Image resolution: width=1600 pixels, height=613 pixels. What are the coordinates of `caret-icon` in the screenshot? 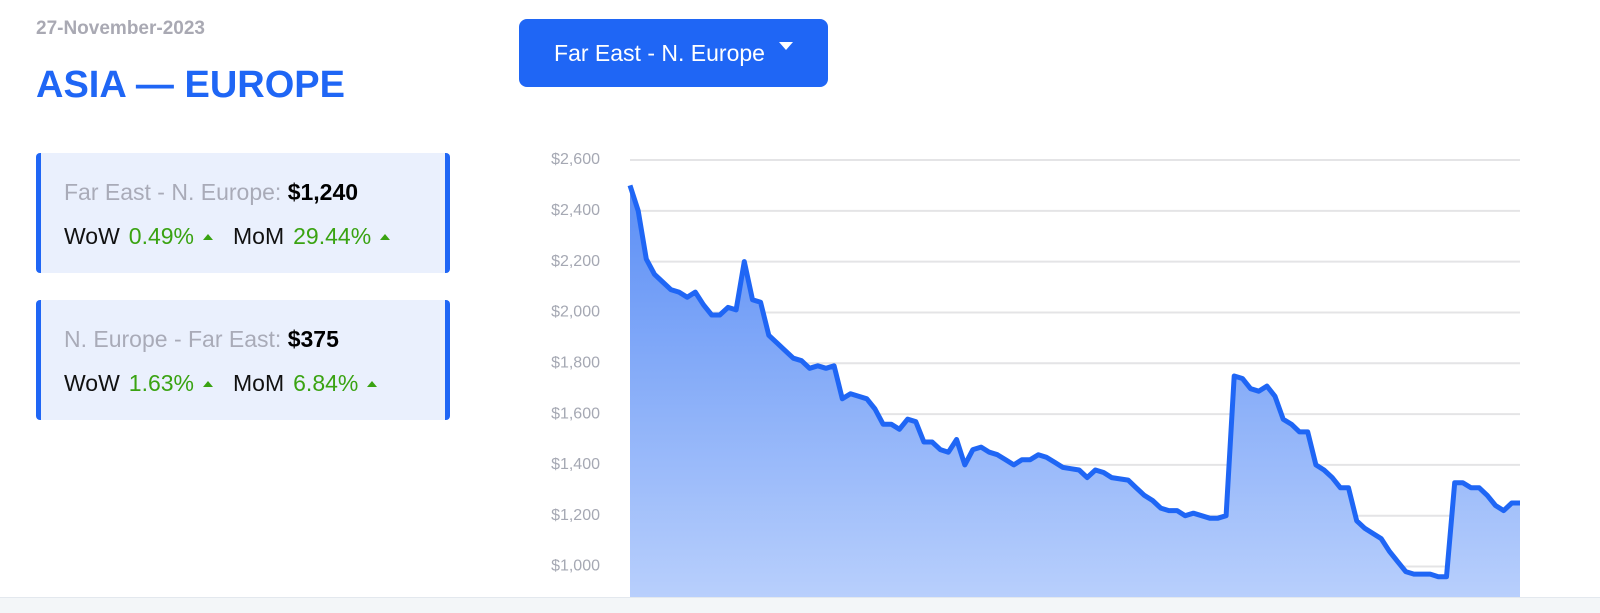 It's located at (785, 46).